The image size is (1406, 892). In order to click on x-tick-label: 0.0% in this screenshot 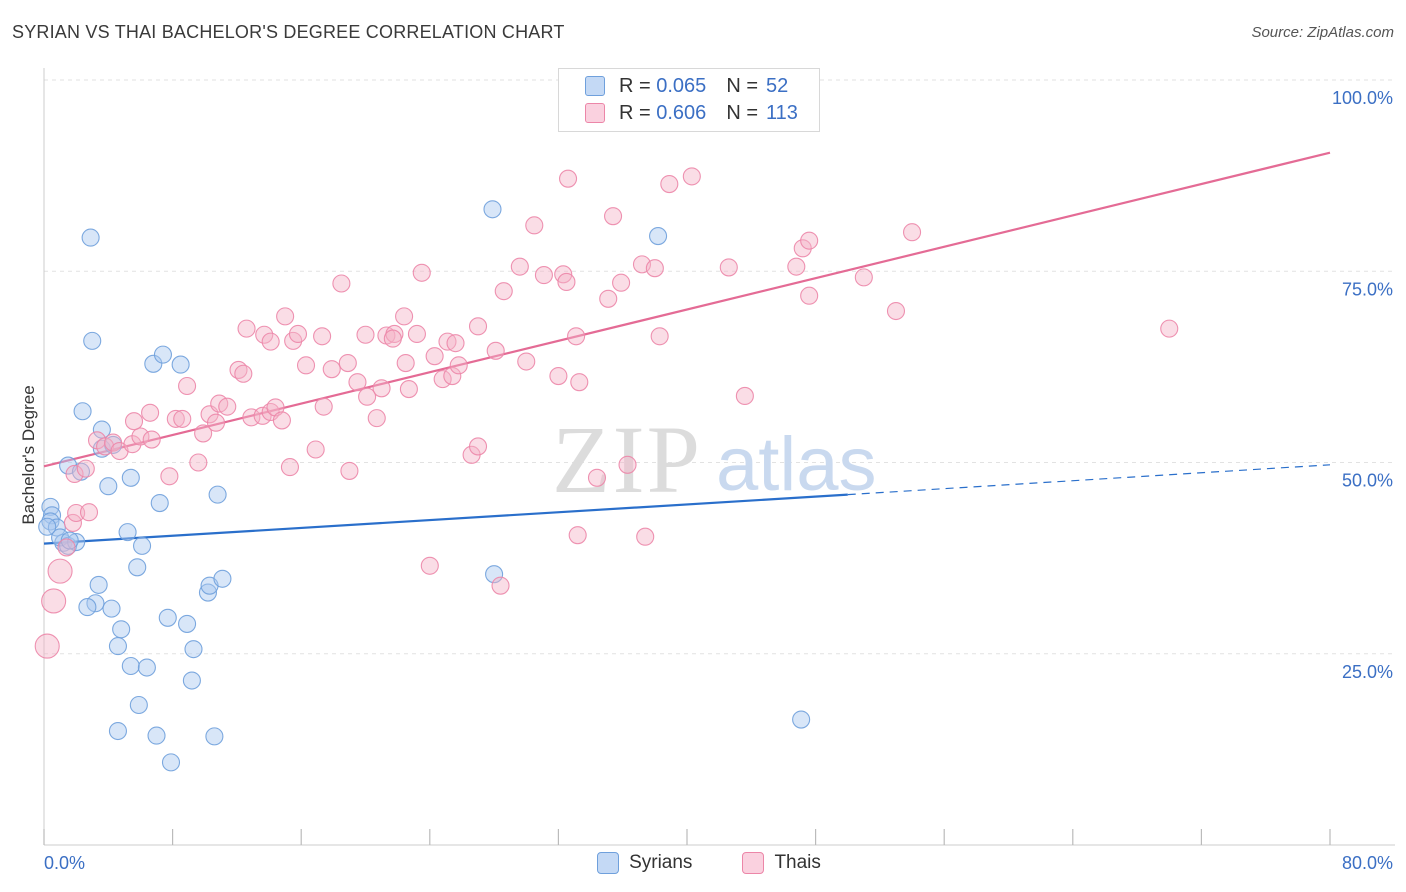, I will do `click(64, 863)`.